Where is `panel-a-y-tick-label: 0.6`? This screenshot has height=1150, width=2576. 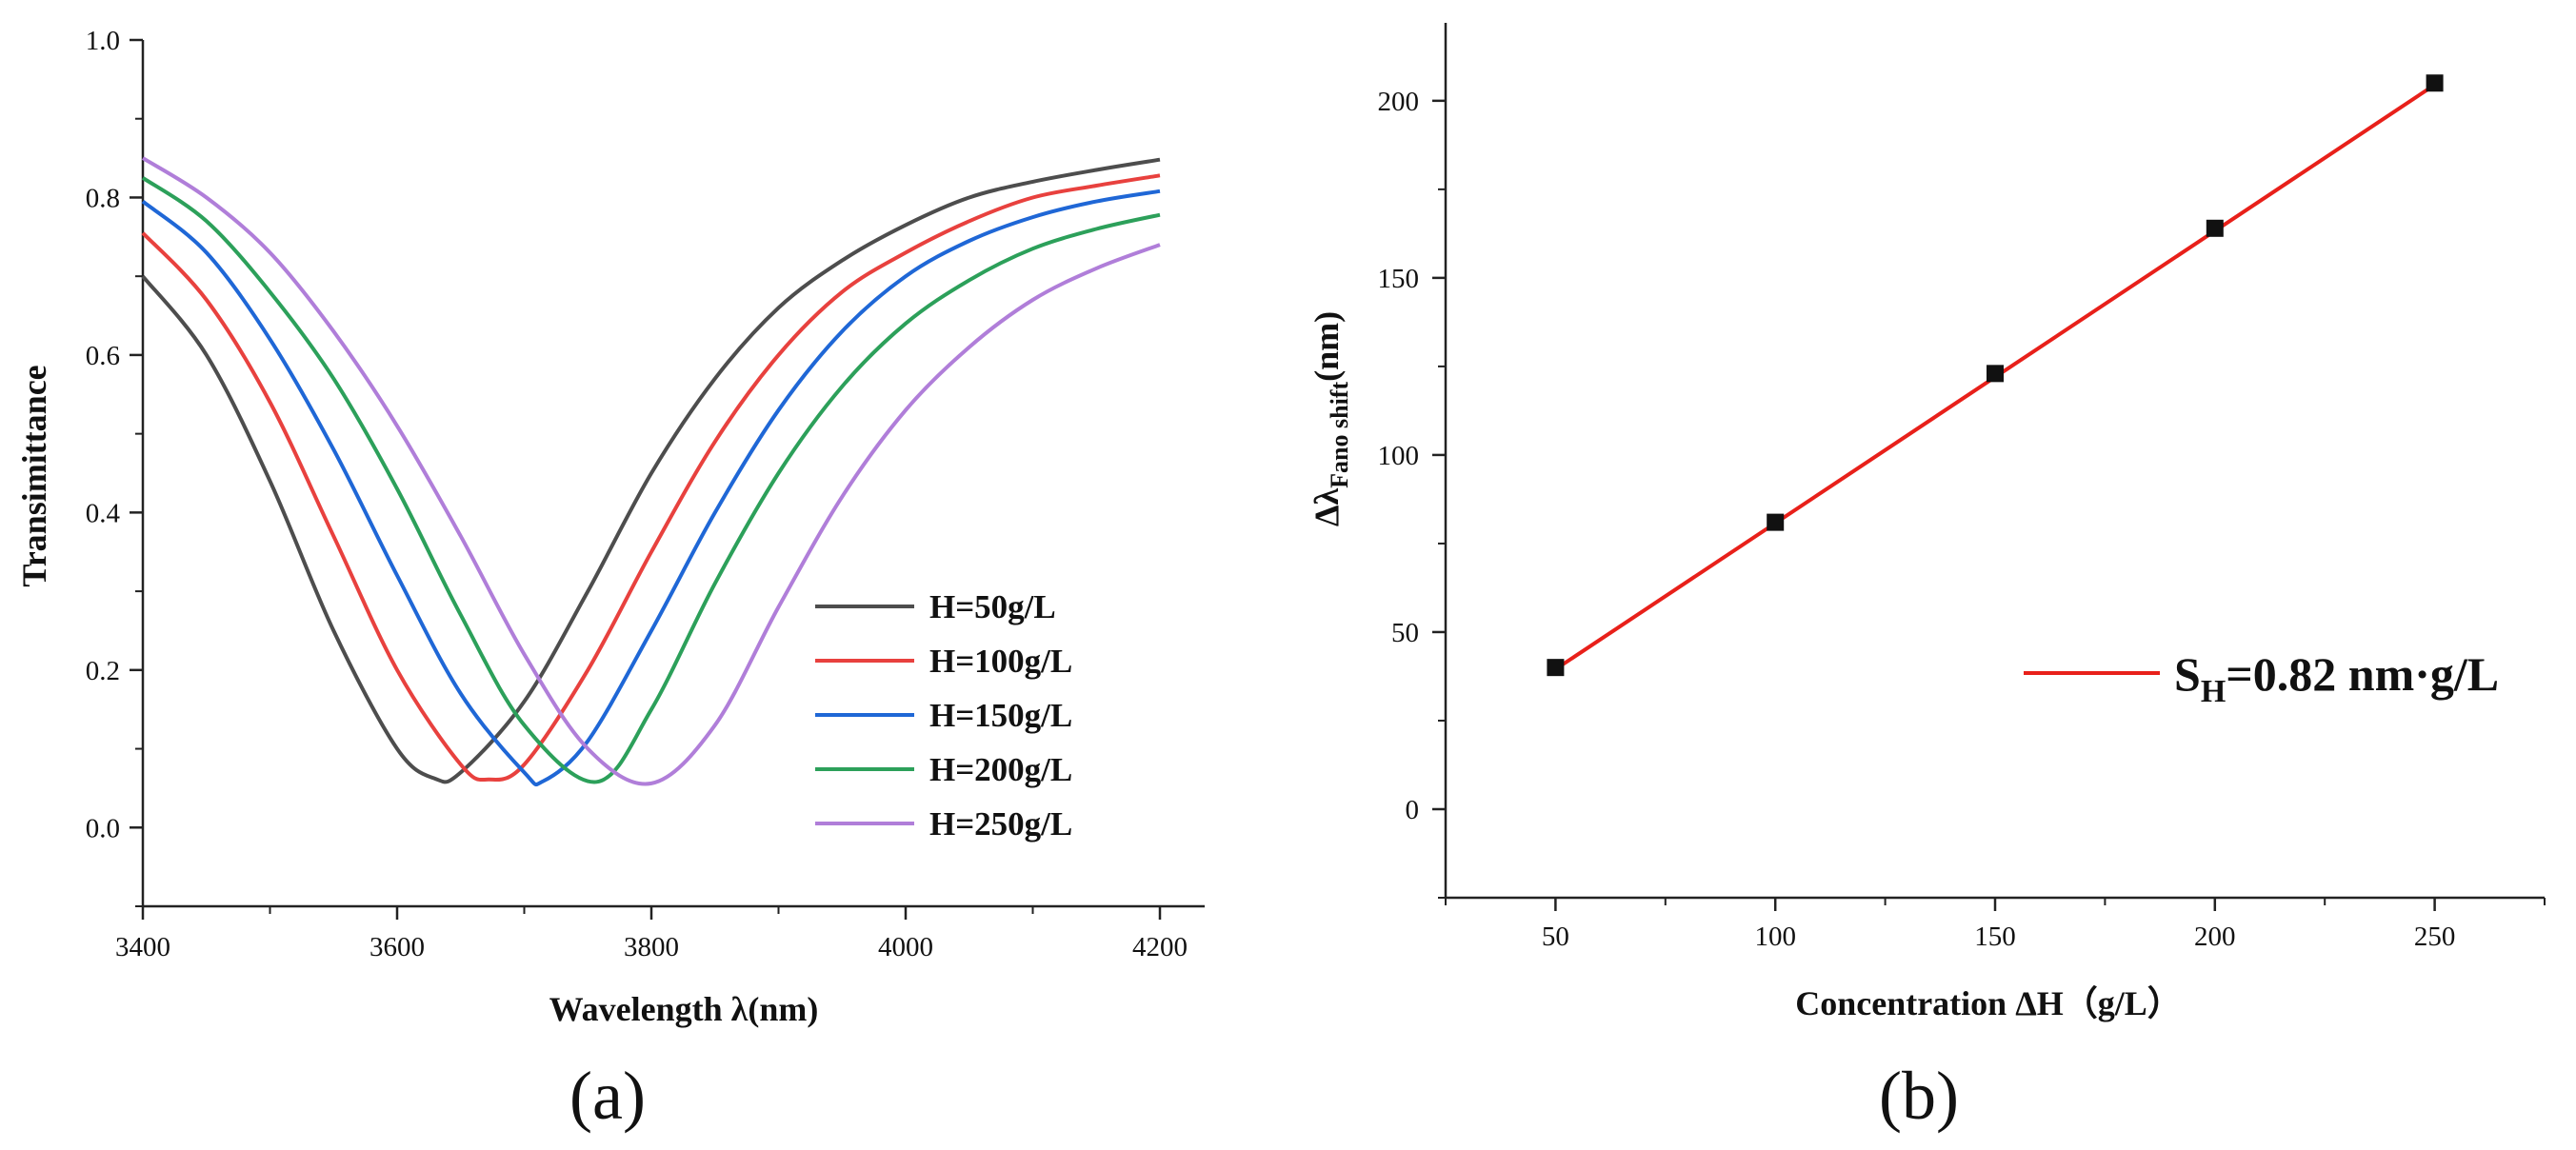 panel-a-y-tick-label: 0.6 is located at coordinates (103, 356).